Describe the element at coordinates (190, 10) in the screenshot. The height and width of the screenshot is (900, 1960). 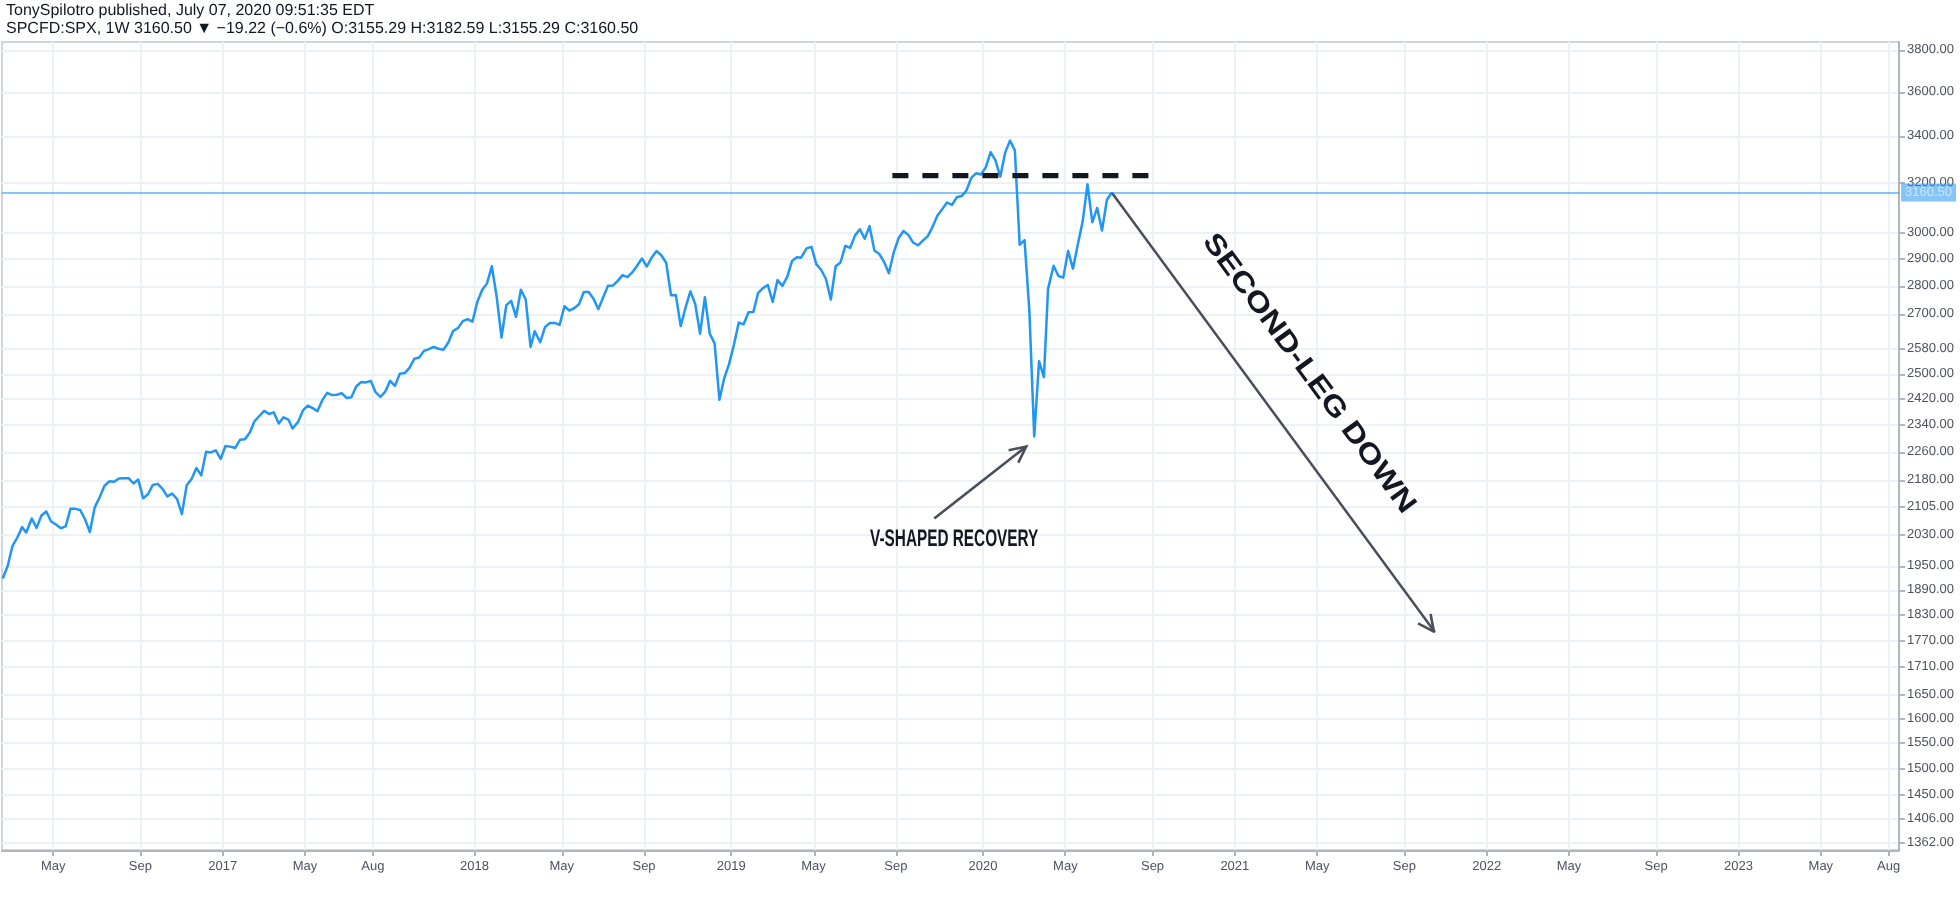
I see `chart-title: TonySpilotro published, July 07, 2020 09:51:35 EDT` at that location.